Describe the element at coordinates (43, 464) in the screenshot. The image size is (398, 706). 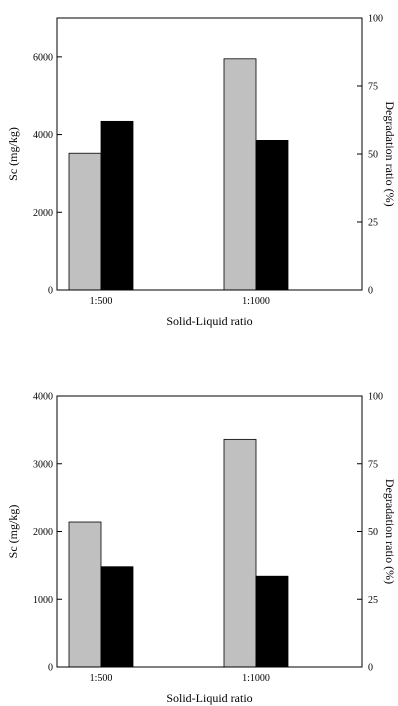
I see `y-tick-label: 3000` at that location.